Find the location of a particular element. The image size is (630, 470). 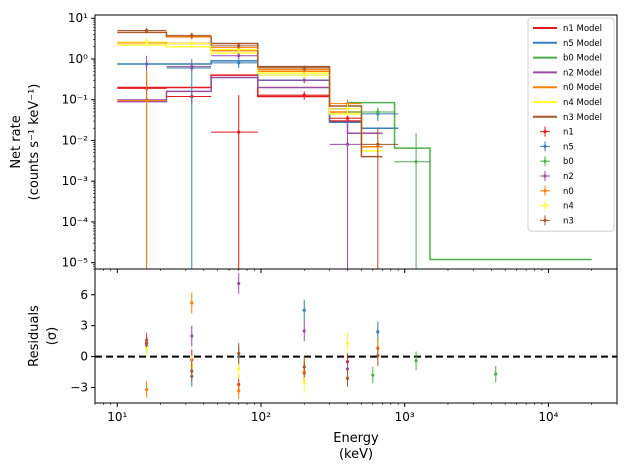

legend-marker-dot-n1 is located at coordinates (545, 132).